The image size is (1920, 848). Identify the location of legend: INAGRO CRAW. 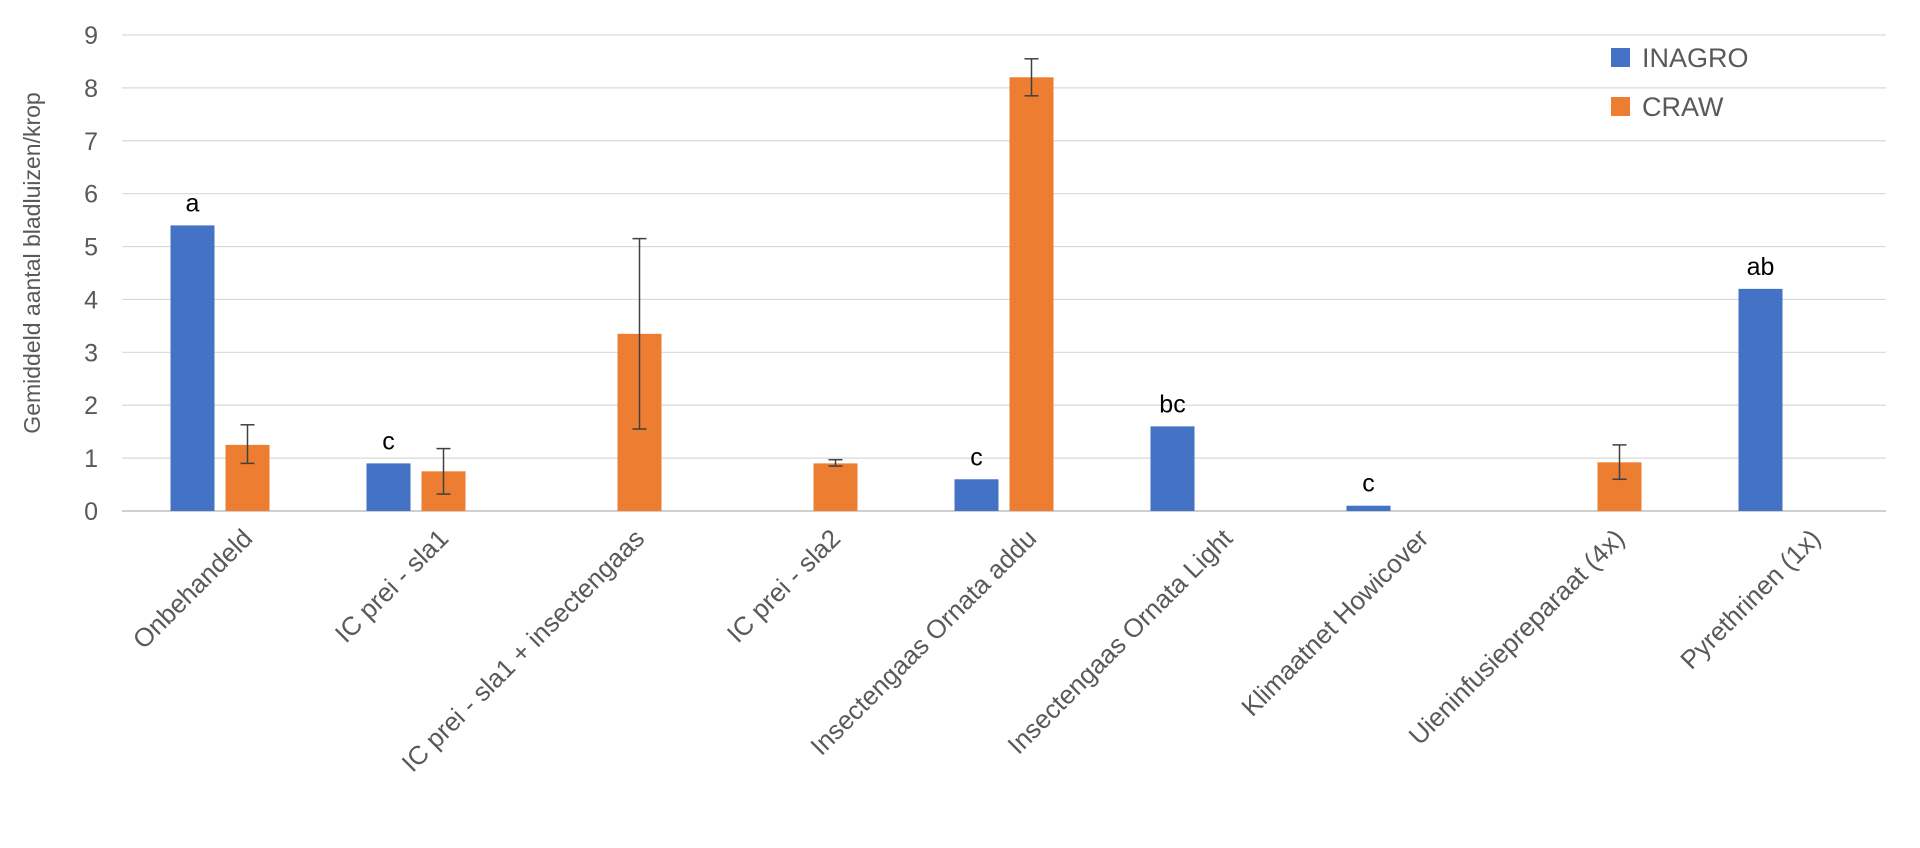
(1680, 82).